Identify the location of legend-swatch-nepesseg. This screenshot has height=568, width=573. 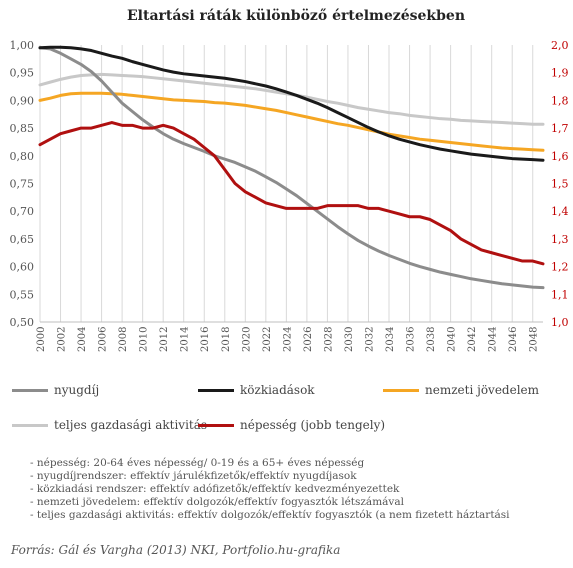
(216, 425).